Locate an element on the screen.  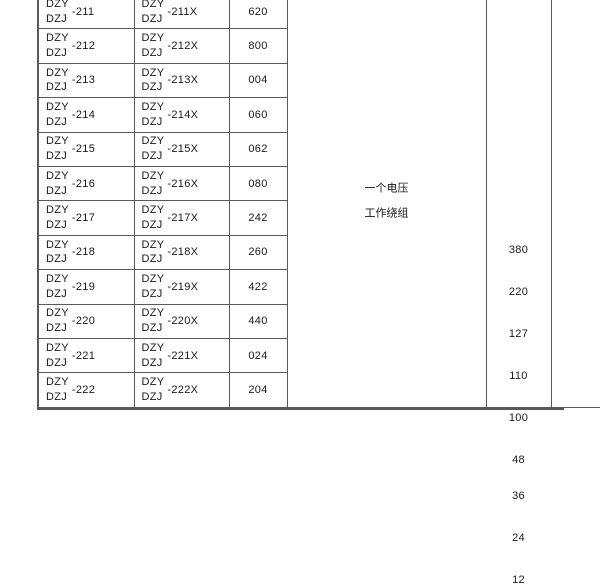
code-suffix: -216X is located at coordinates (183, 183).